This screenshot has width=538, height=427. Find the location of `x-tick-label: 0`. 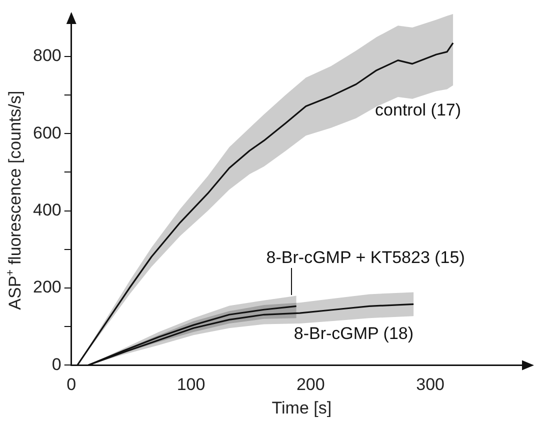

x-tick-label: 0 is located at coordinates (71, 384).